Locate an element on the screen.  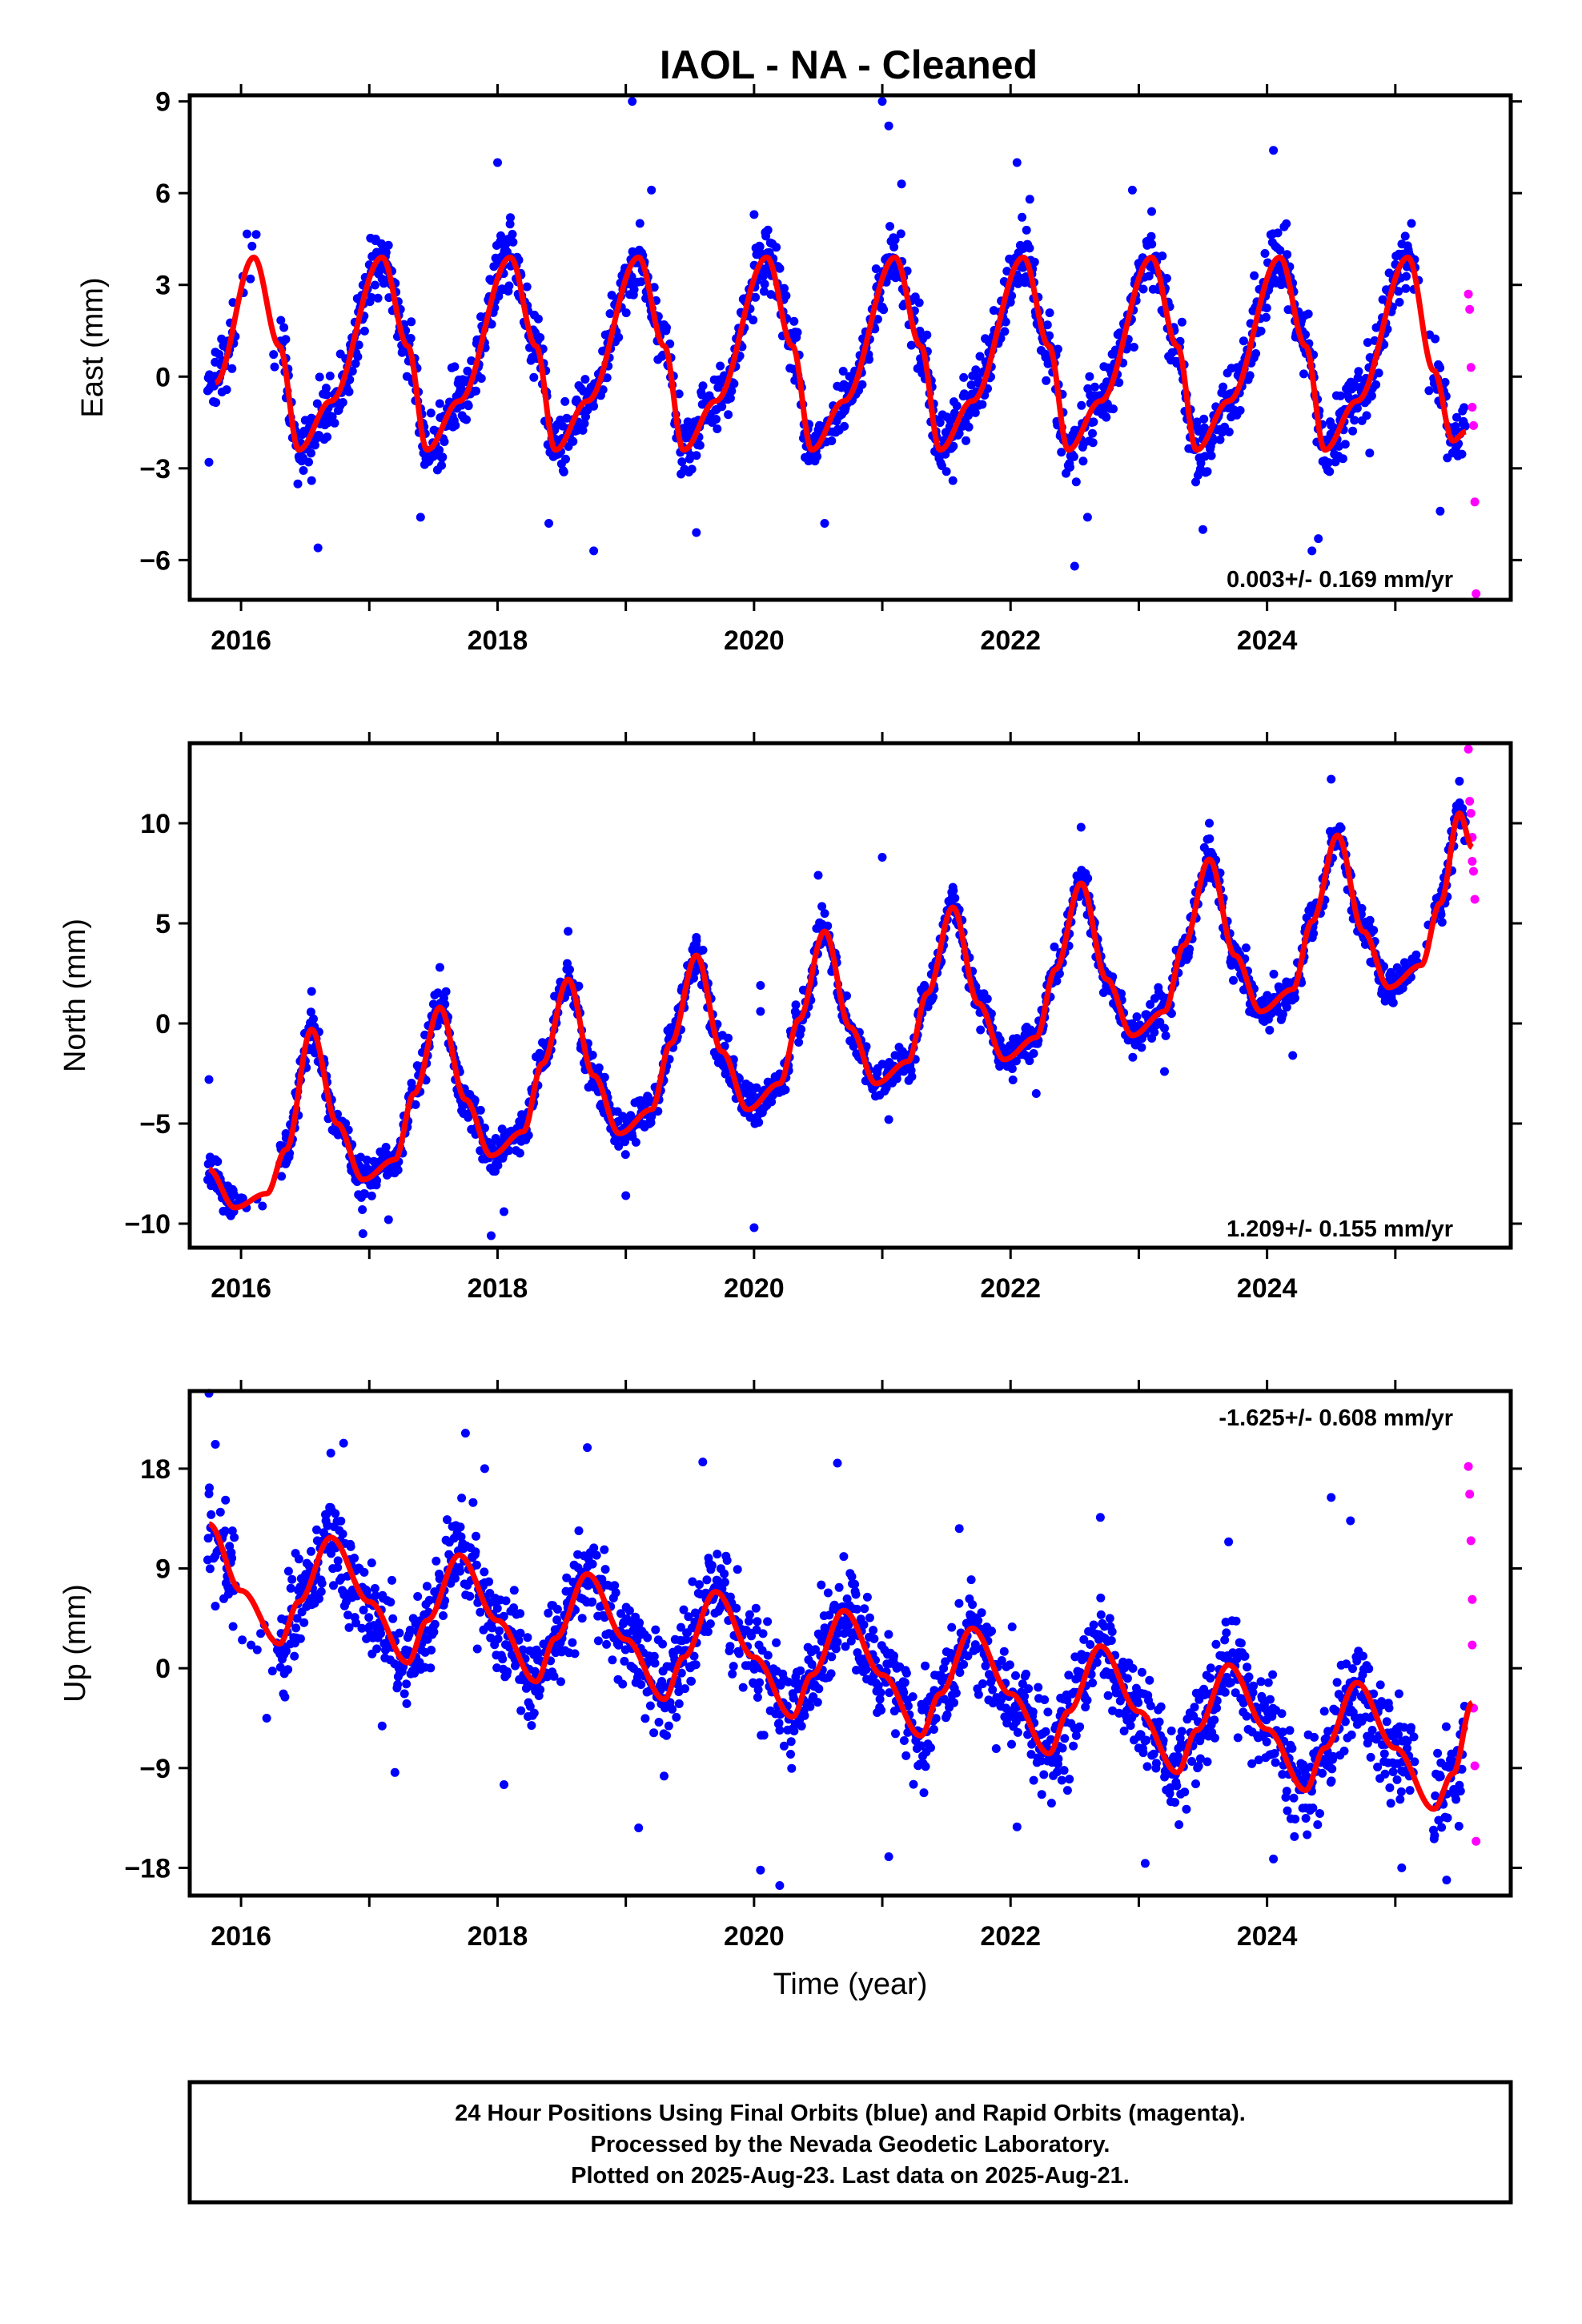
east-rate-label: 0.003+/- 0.169 mm/yr is located at coordinates (1340, 580).